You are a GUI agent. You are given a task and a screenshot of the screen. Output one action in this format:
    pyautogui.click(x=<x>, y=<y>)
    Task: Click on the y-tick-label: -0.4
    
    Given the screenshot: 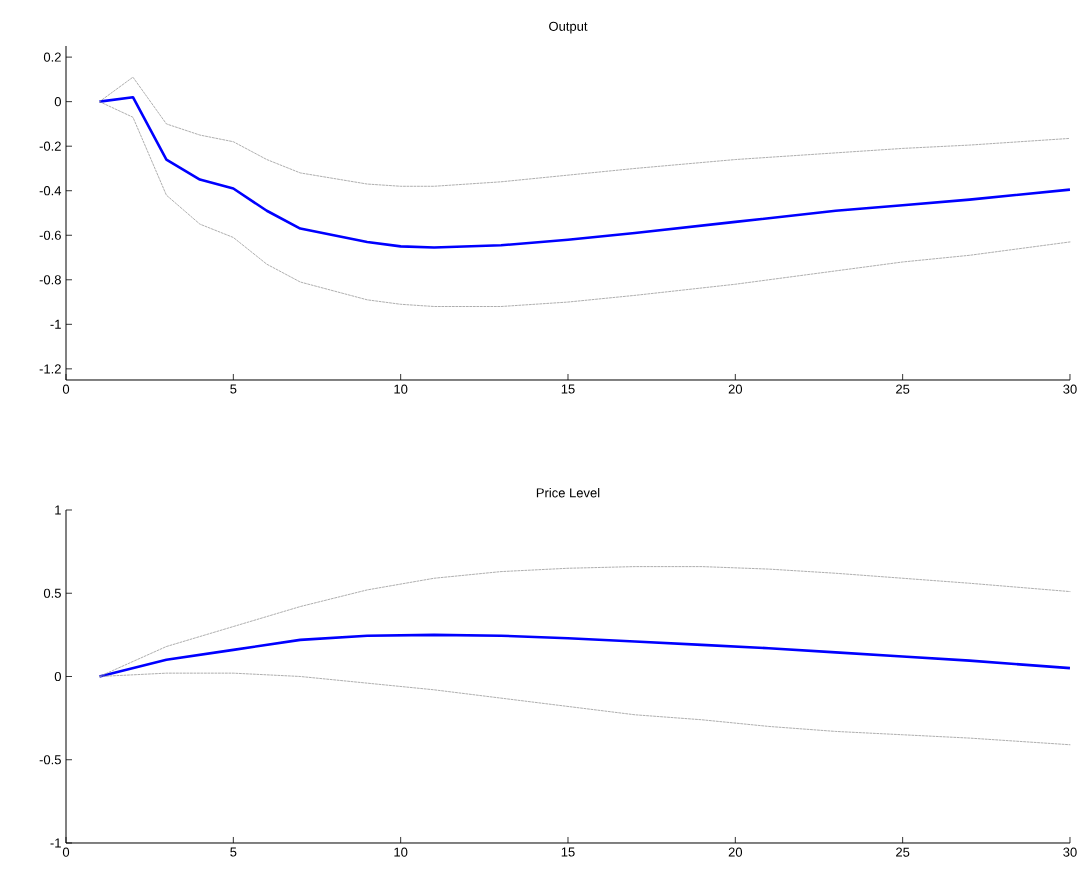 What is the action you would take?
    pyautogui.click(x=50, y=191)
    